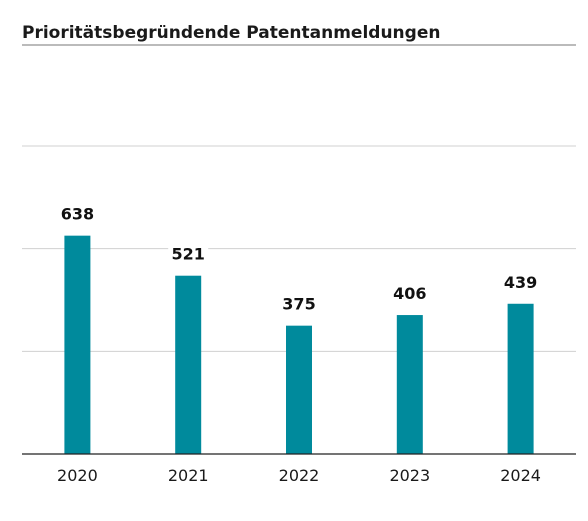  What do you see at coordinates (520, 378) in the screenshot?
I see `bar-2024` at bounding box center [520, 378].